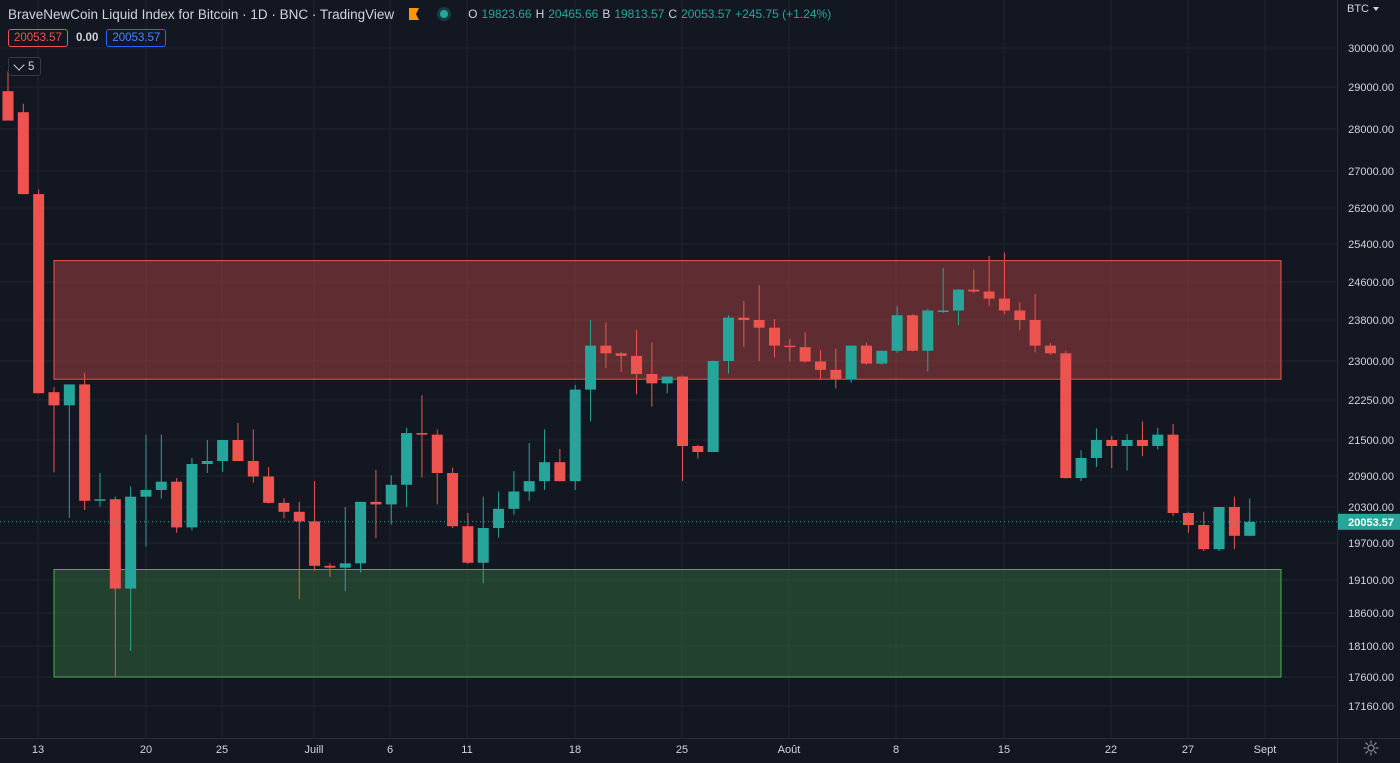 Image resolution: width=1400 pixels, height=763 pixels. Describe the element at coordinates (654, 750) in the screenshot. I see `time-axis: 13 20 25 Juill 6 11 18 25 Août 8 15 22 27 Sept` at that location.